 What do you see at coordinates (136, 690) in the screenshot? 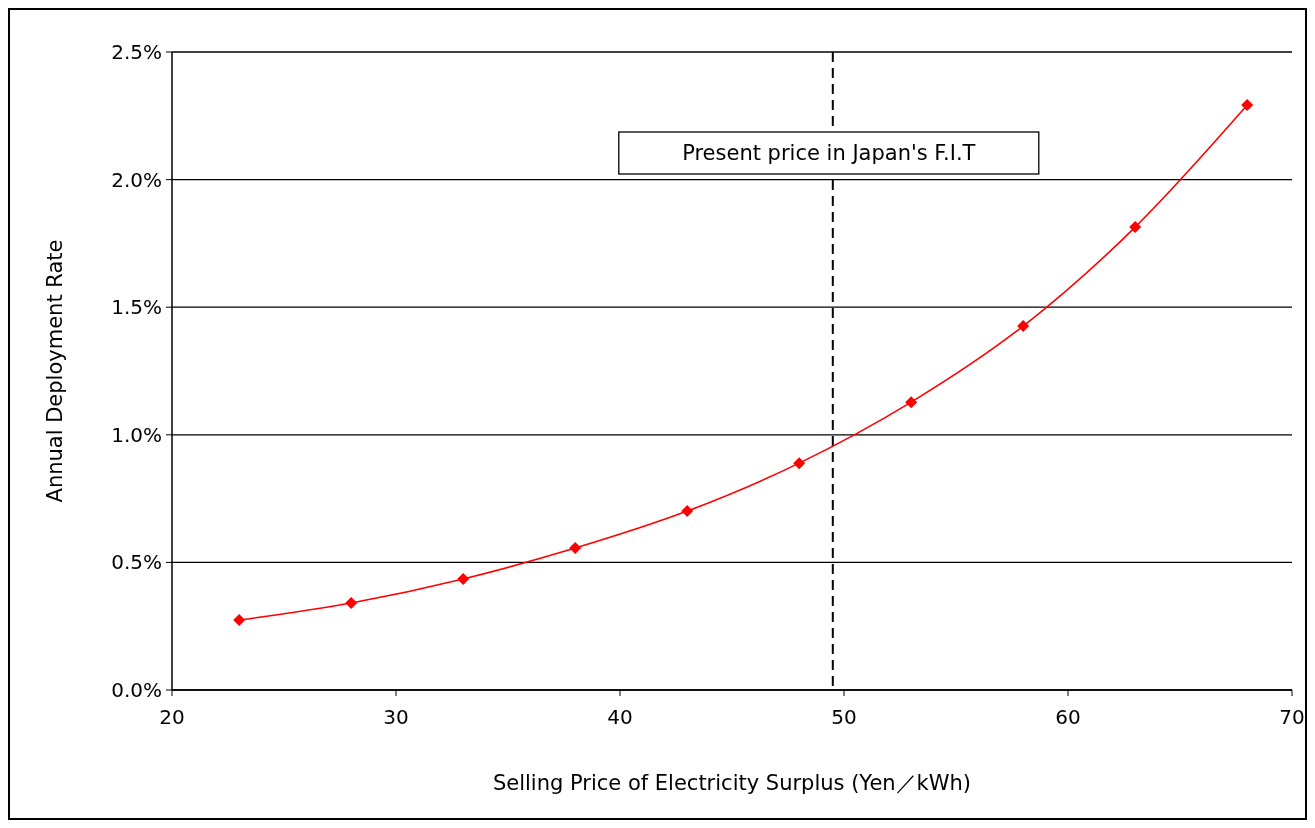
I see `y-tick-label: 0.0%` at bounding box center [136, 690].